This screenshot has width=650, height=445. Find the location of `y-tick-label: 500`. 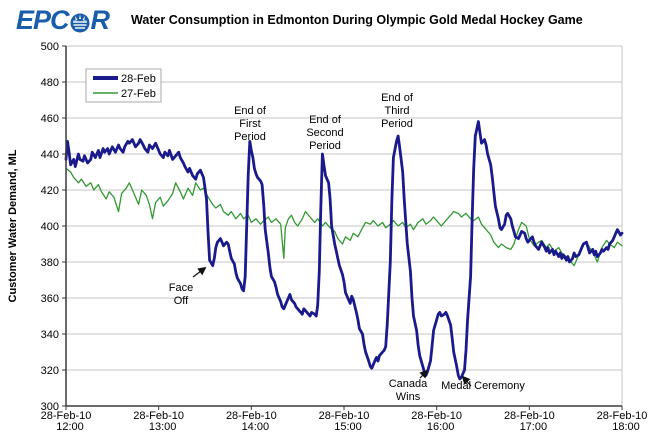

y-tick-label: 500 is located at coordinates (50, 47).